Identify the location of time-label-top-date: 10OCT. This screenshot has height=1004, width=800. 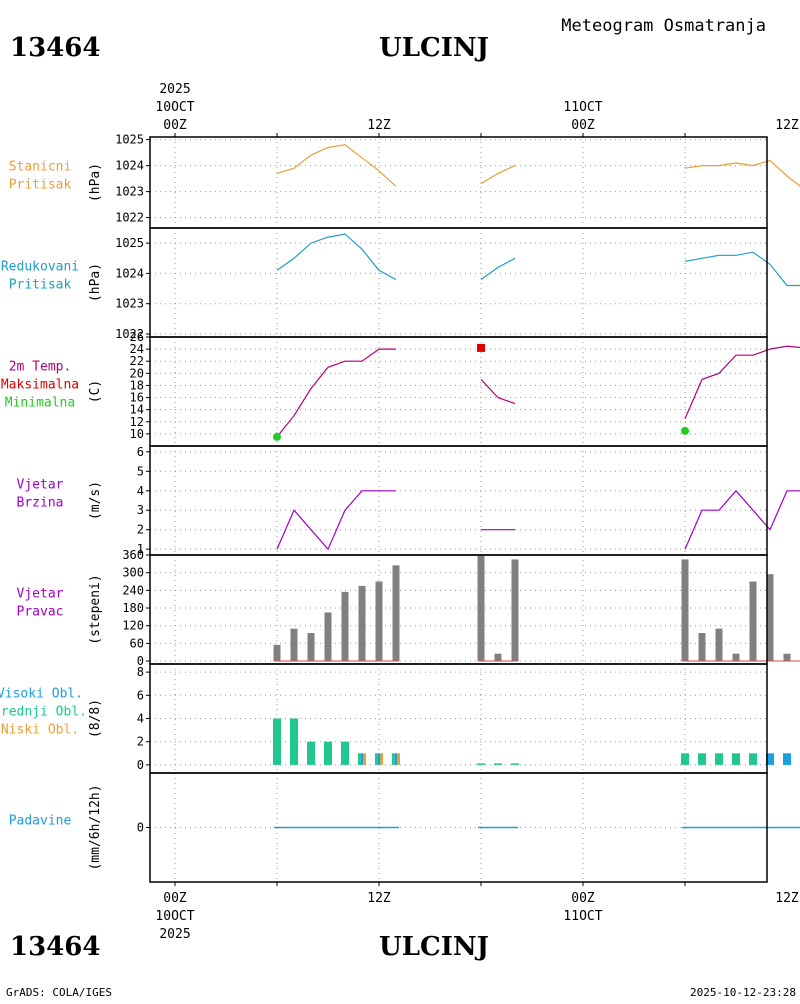
(174, 107).